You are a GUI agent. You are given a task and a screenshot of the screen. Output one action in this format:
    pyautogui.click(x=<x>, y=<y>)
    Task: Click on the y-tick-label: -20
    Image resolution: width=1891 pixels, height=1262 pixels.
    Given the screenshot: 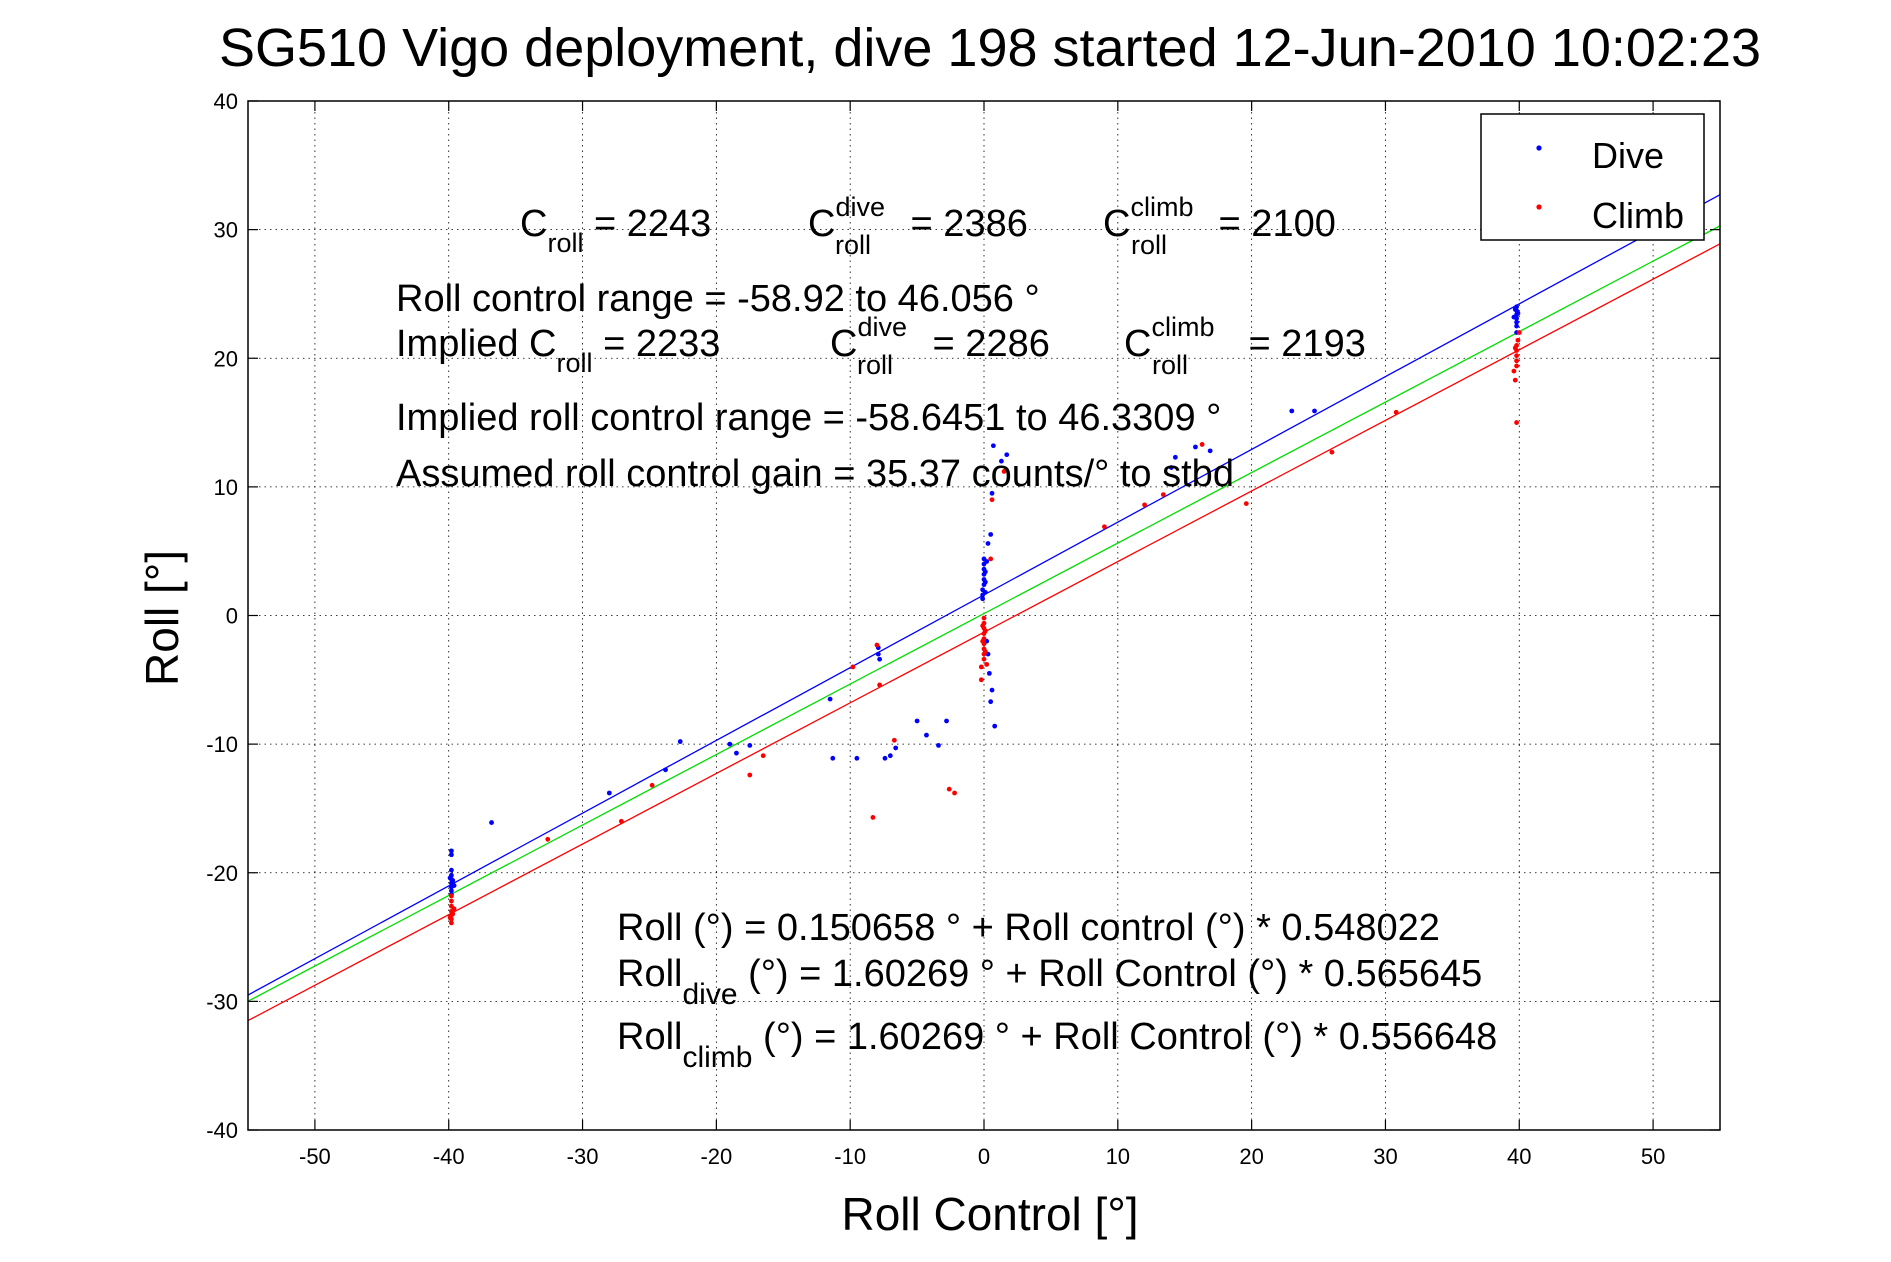 What is the action you would take?
    pyautogui.click(x=222, y=873)
    